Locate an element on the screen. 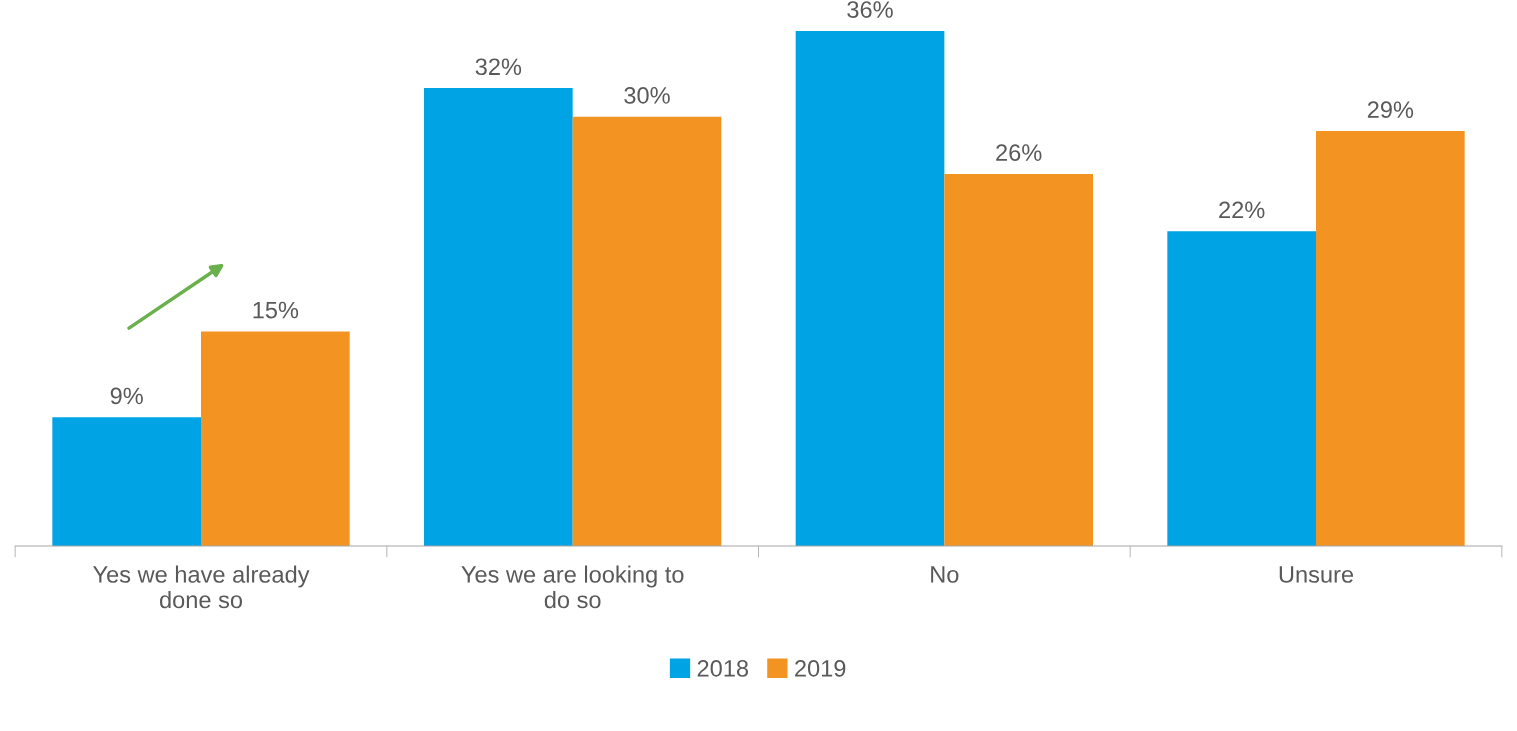  data-label: 15% is located at coordinates (276, 310).